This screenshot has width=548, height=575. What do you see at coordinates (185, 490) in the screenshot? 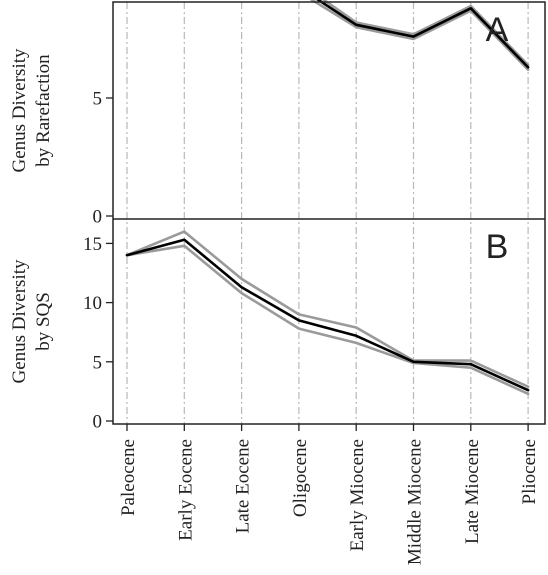
I see `x-tick-label-1: Early Eocene` at bounding box center [185, 490].